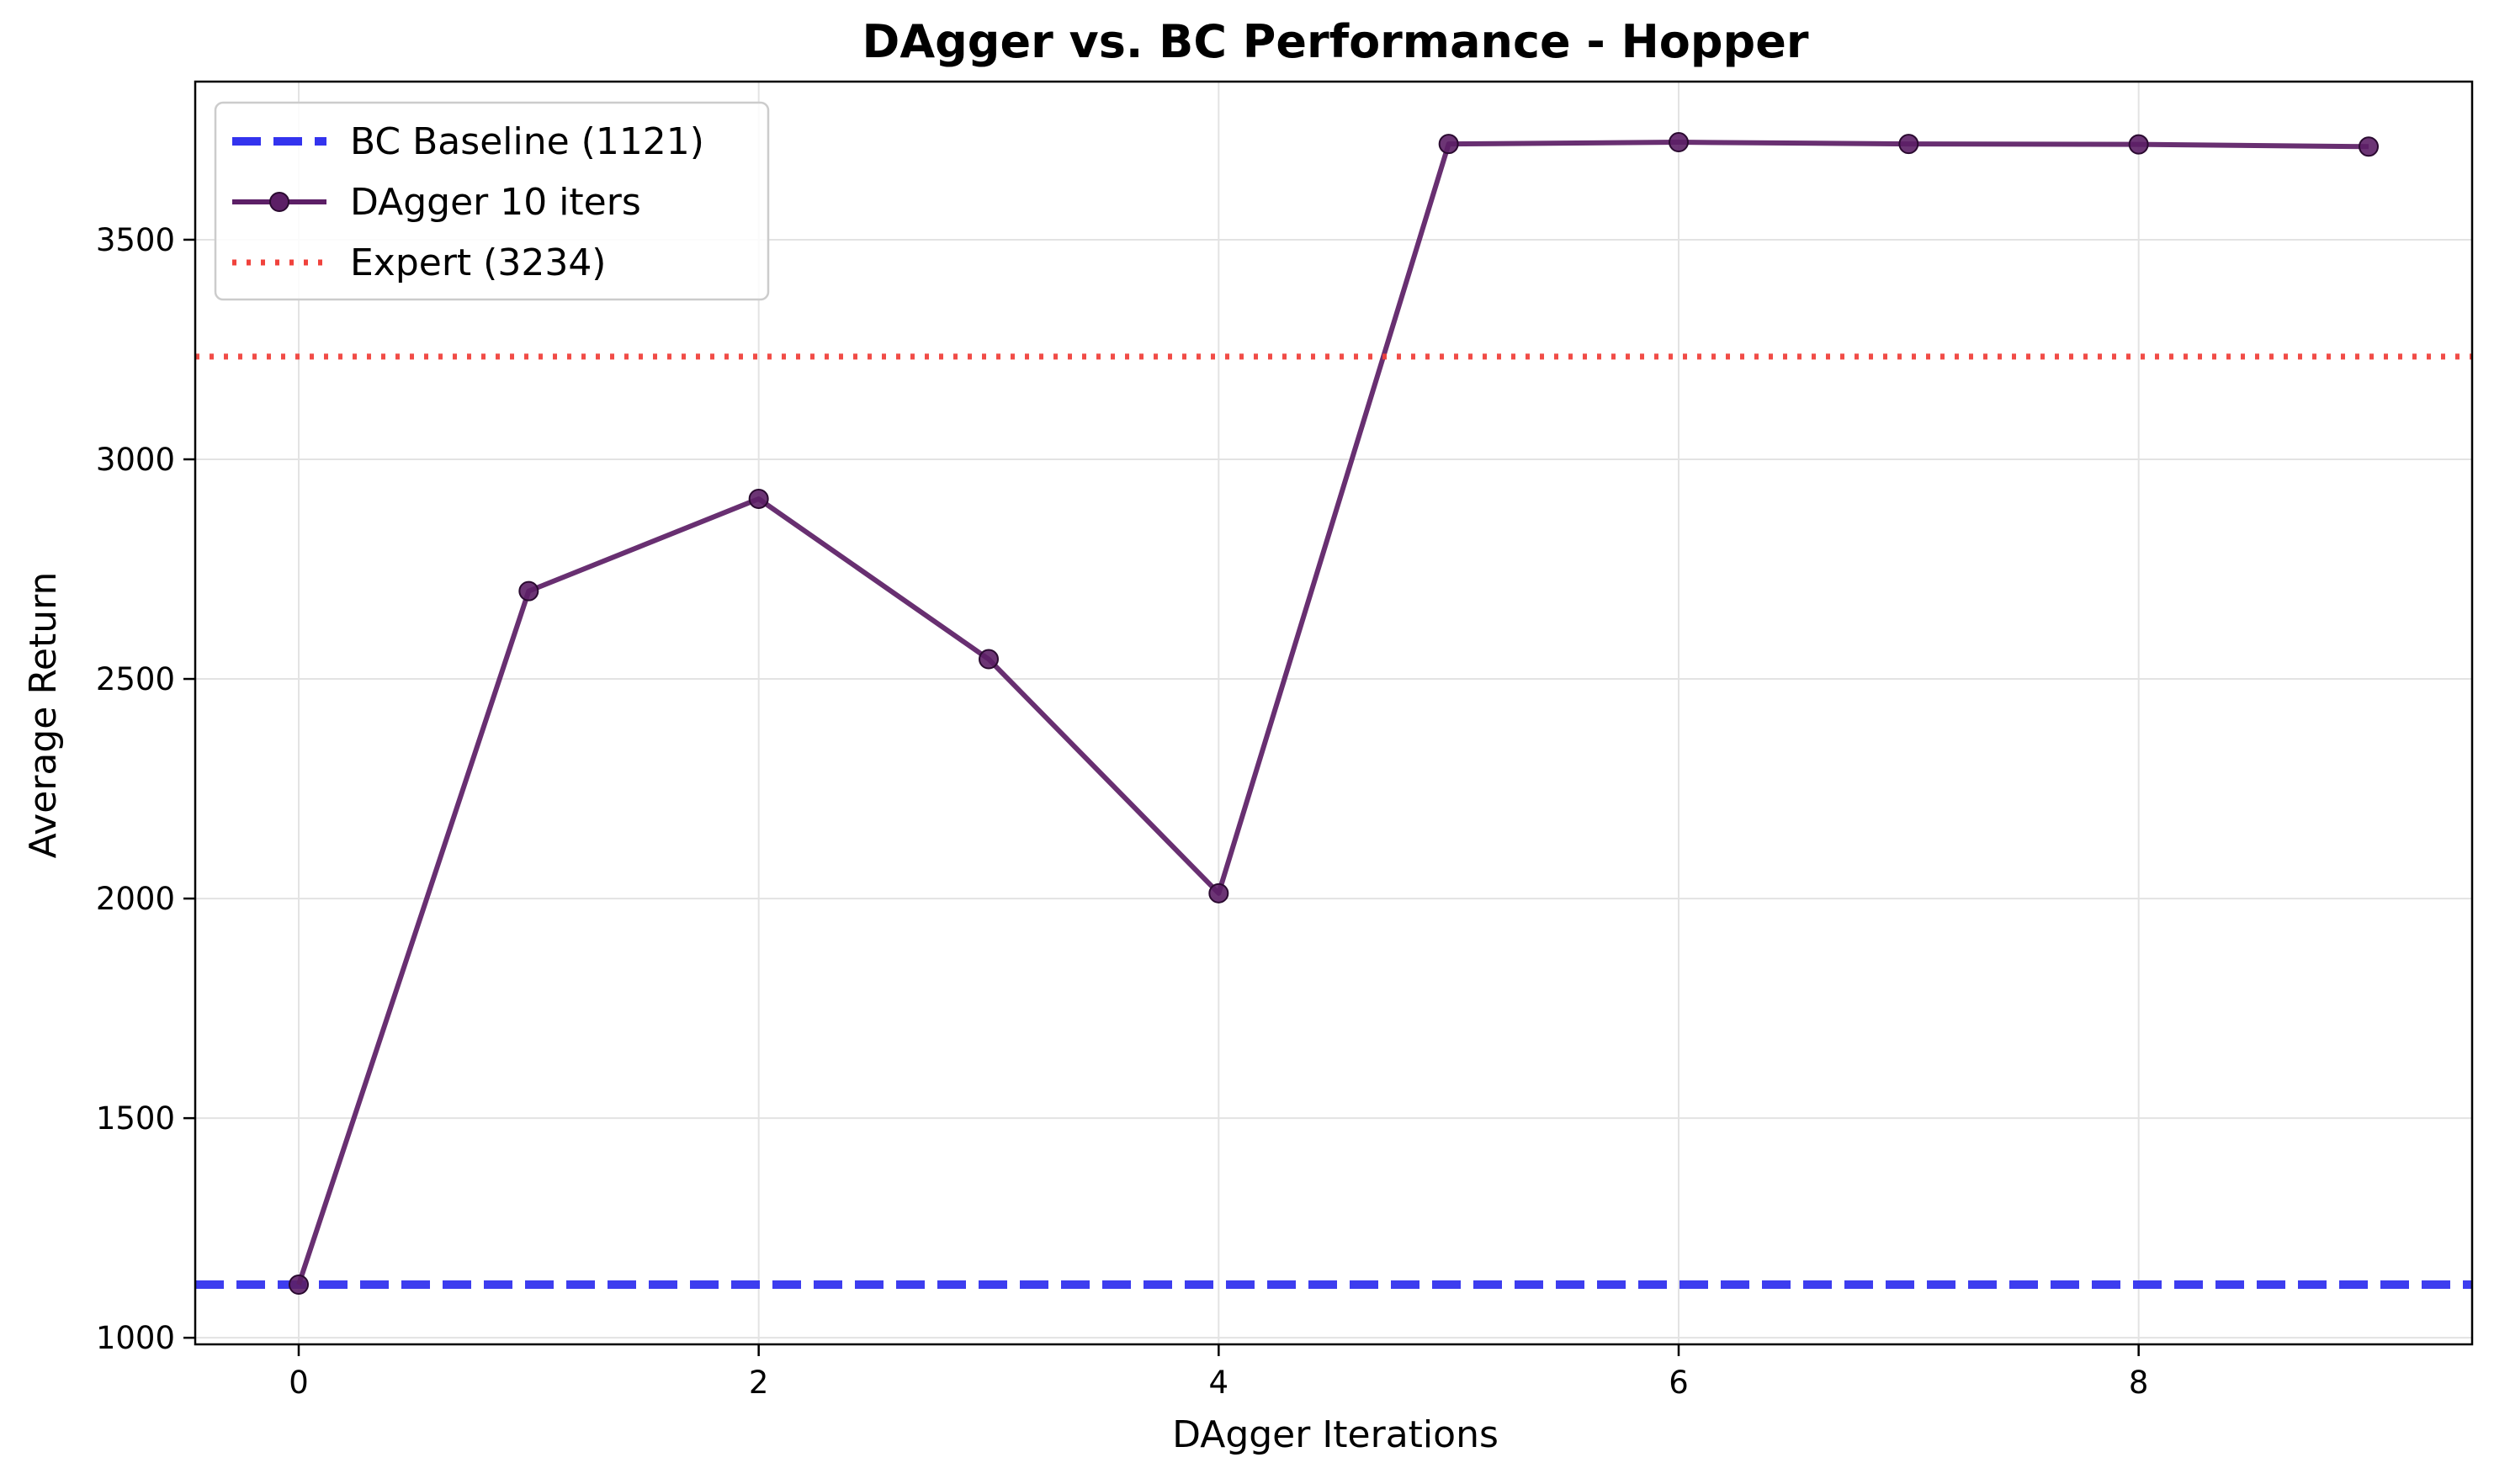  What do you see at coordinates (299, 1383) in the screenshot?
I see `x-tick-label: 0` at bounding box center [299, 1383].